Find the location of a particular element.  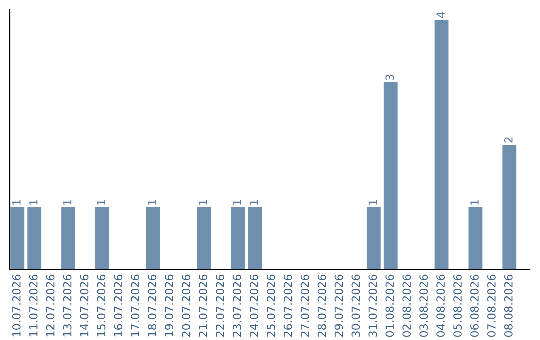

data-label: 3 is located at coordinates (390, 77).